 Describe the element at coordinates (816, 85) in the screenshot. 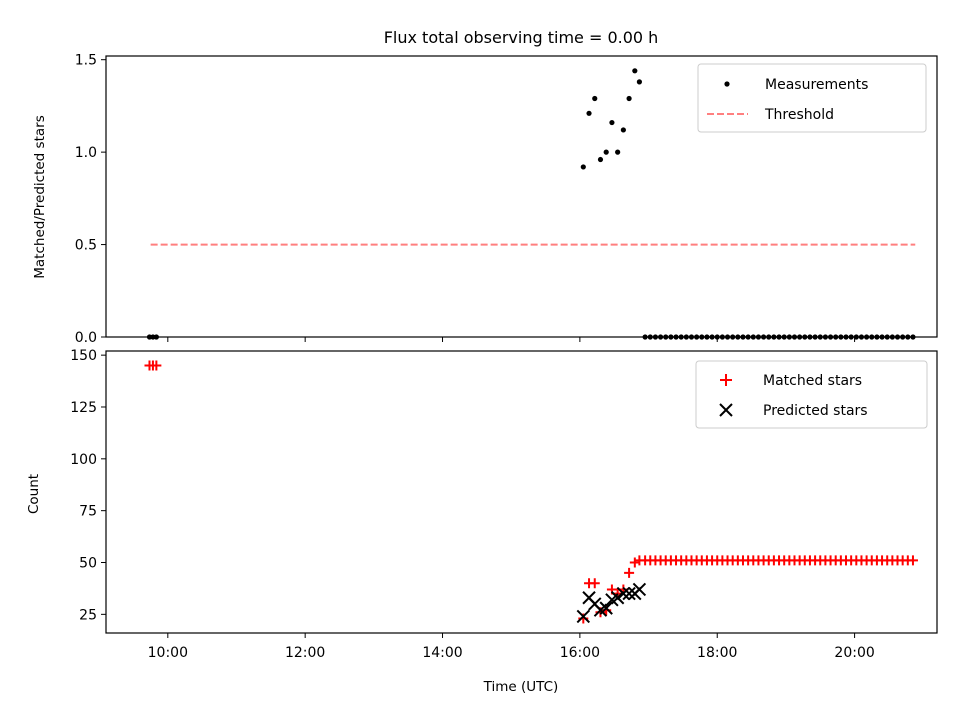

I see `legend-label-measurements: Measurements` at that location.